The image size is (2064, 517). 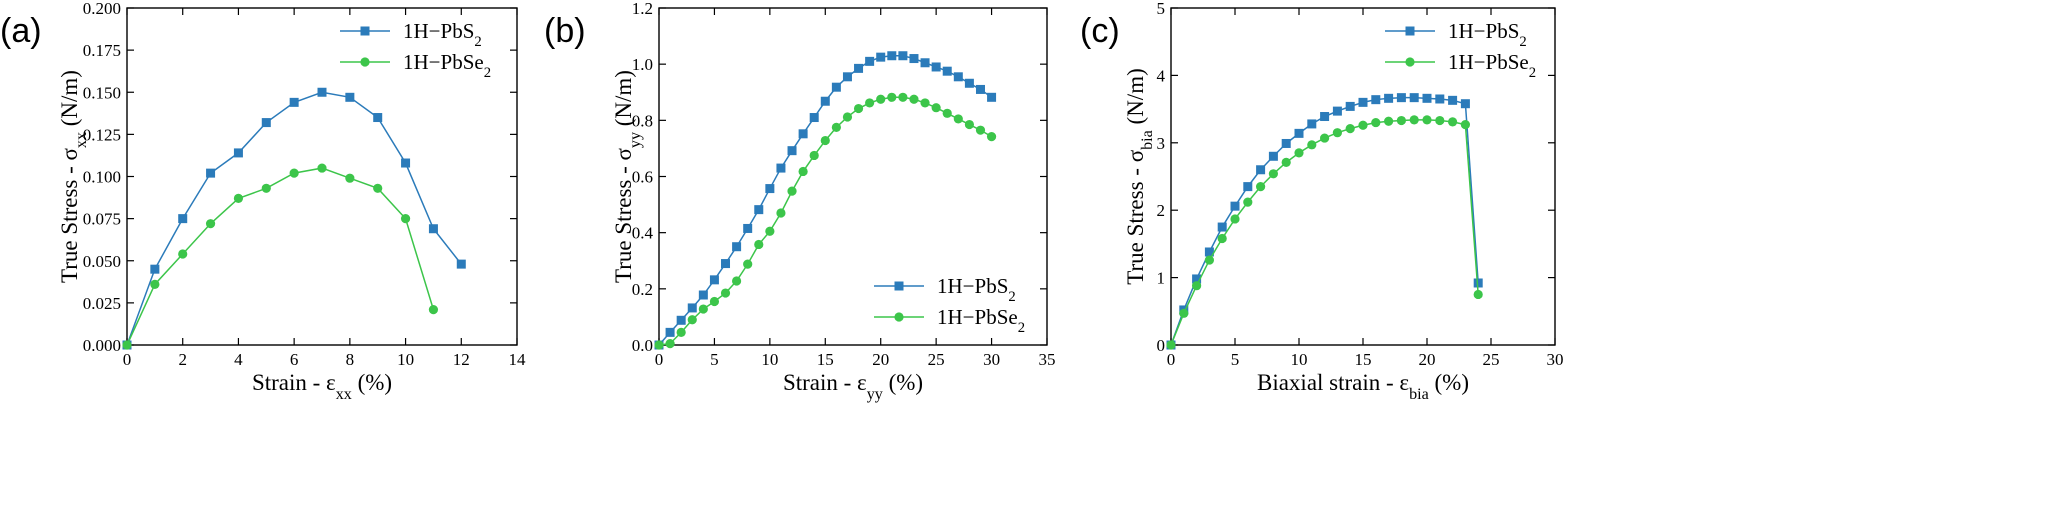 I want to click on x-tick-label: 12, so click(x=461, y=359).